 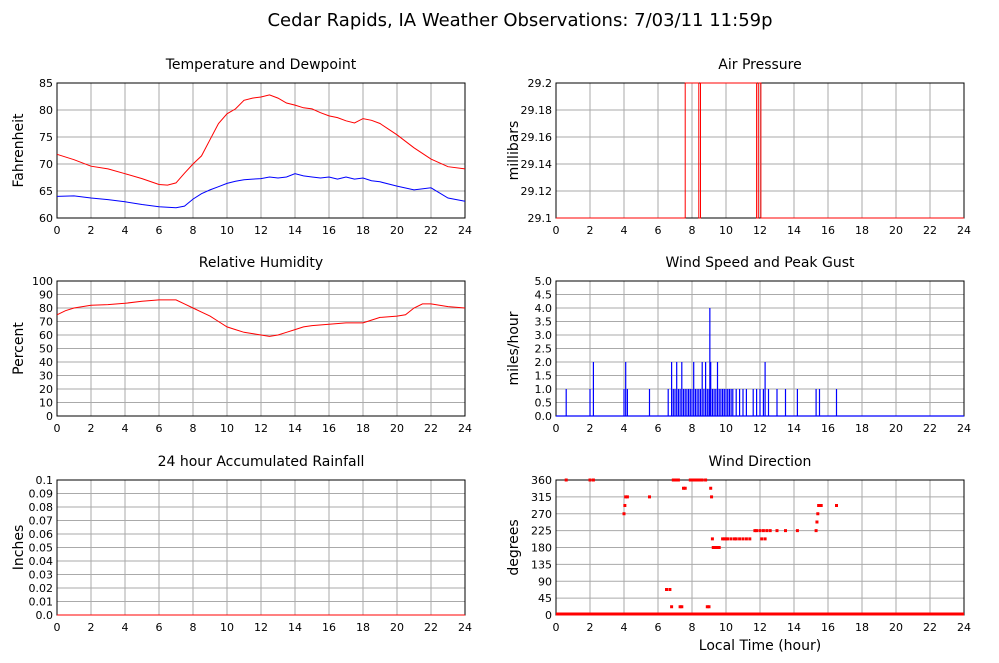 What do you see at coordinates (541, 480) in the screenshot?
I see `y-tick-label: 360` at bounding box center [541, 480].